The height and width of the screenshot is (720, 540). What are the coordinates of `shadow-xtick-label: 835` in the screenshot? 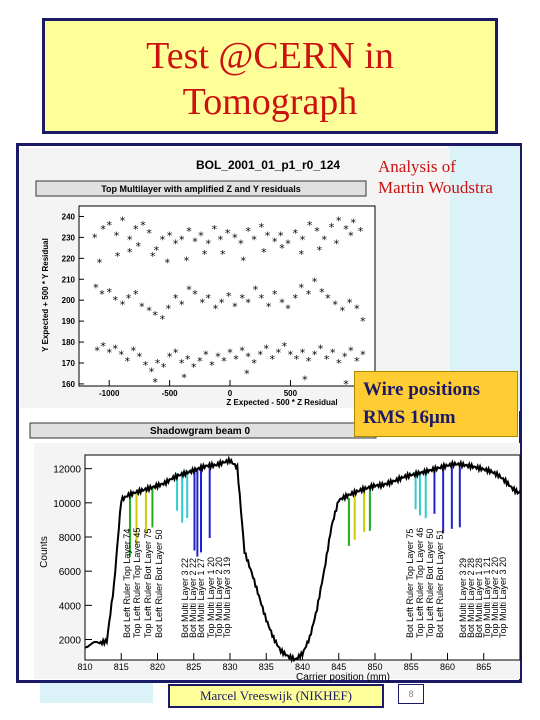 It's located at (266, 667).